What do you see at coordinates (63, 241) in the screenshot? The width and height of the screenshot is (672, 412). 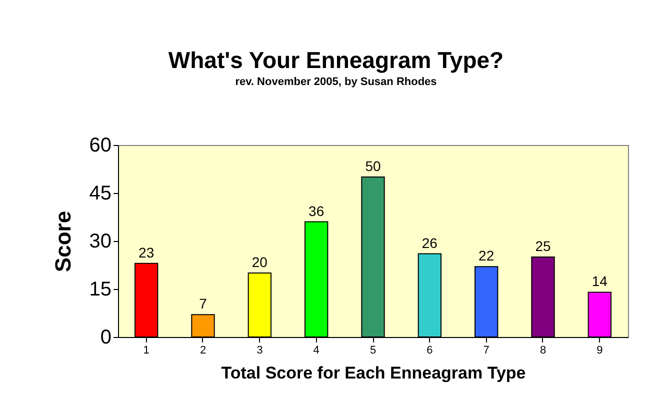 I see `y-axis-title: Score` at bounding box center [63, 241].